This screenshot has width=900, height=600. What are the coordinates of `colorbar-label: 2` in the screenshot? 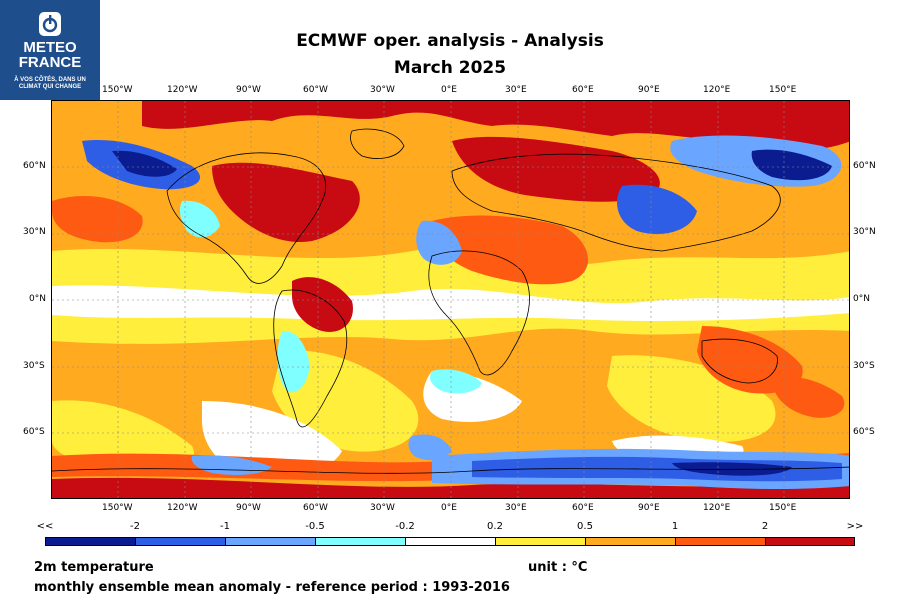 It's located at (765, 526).